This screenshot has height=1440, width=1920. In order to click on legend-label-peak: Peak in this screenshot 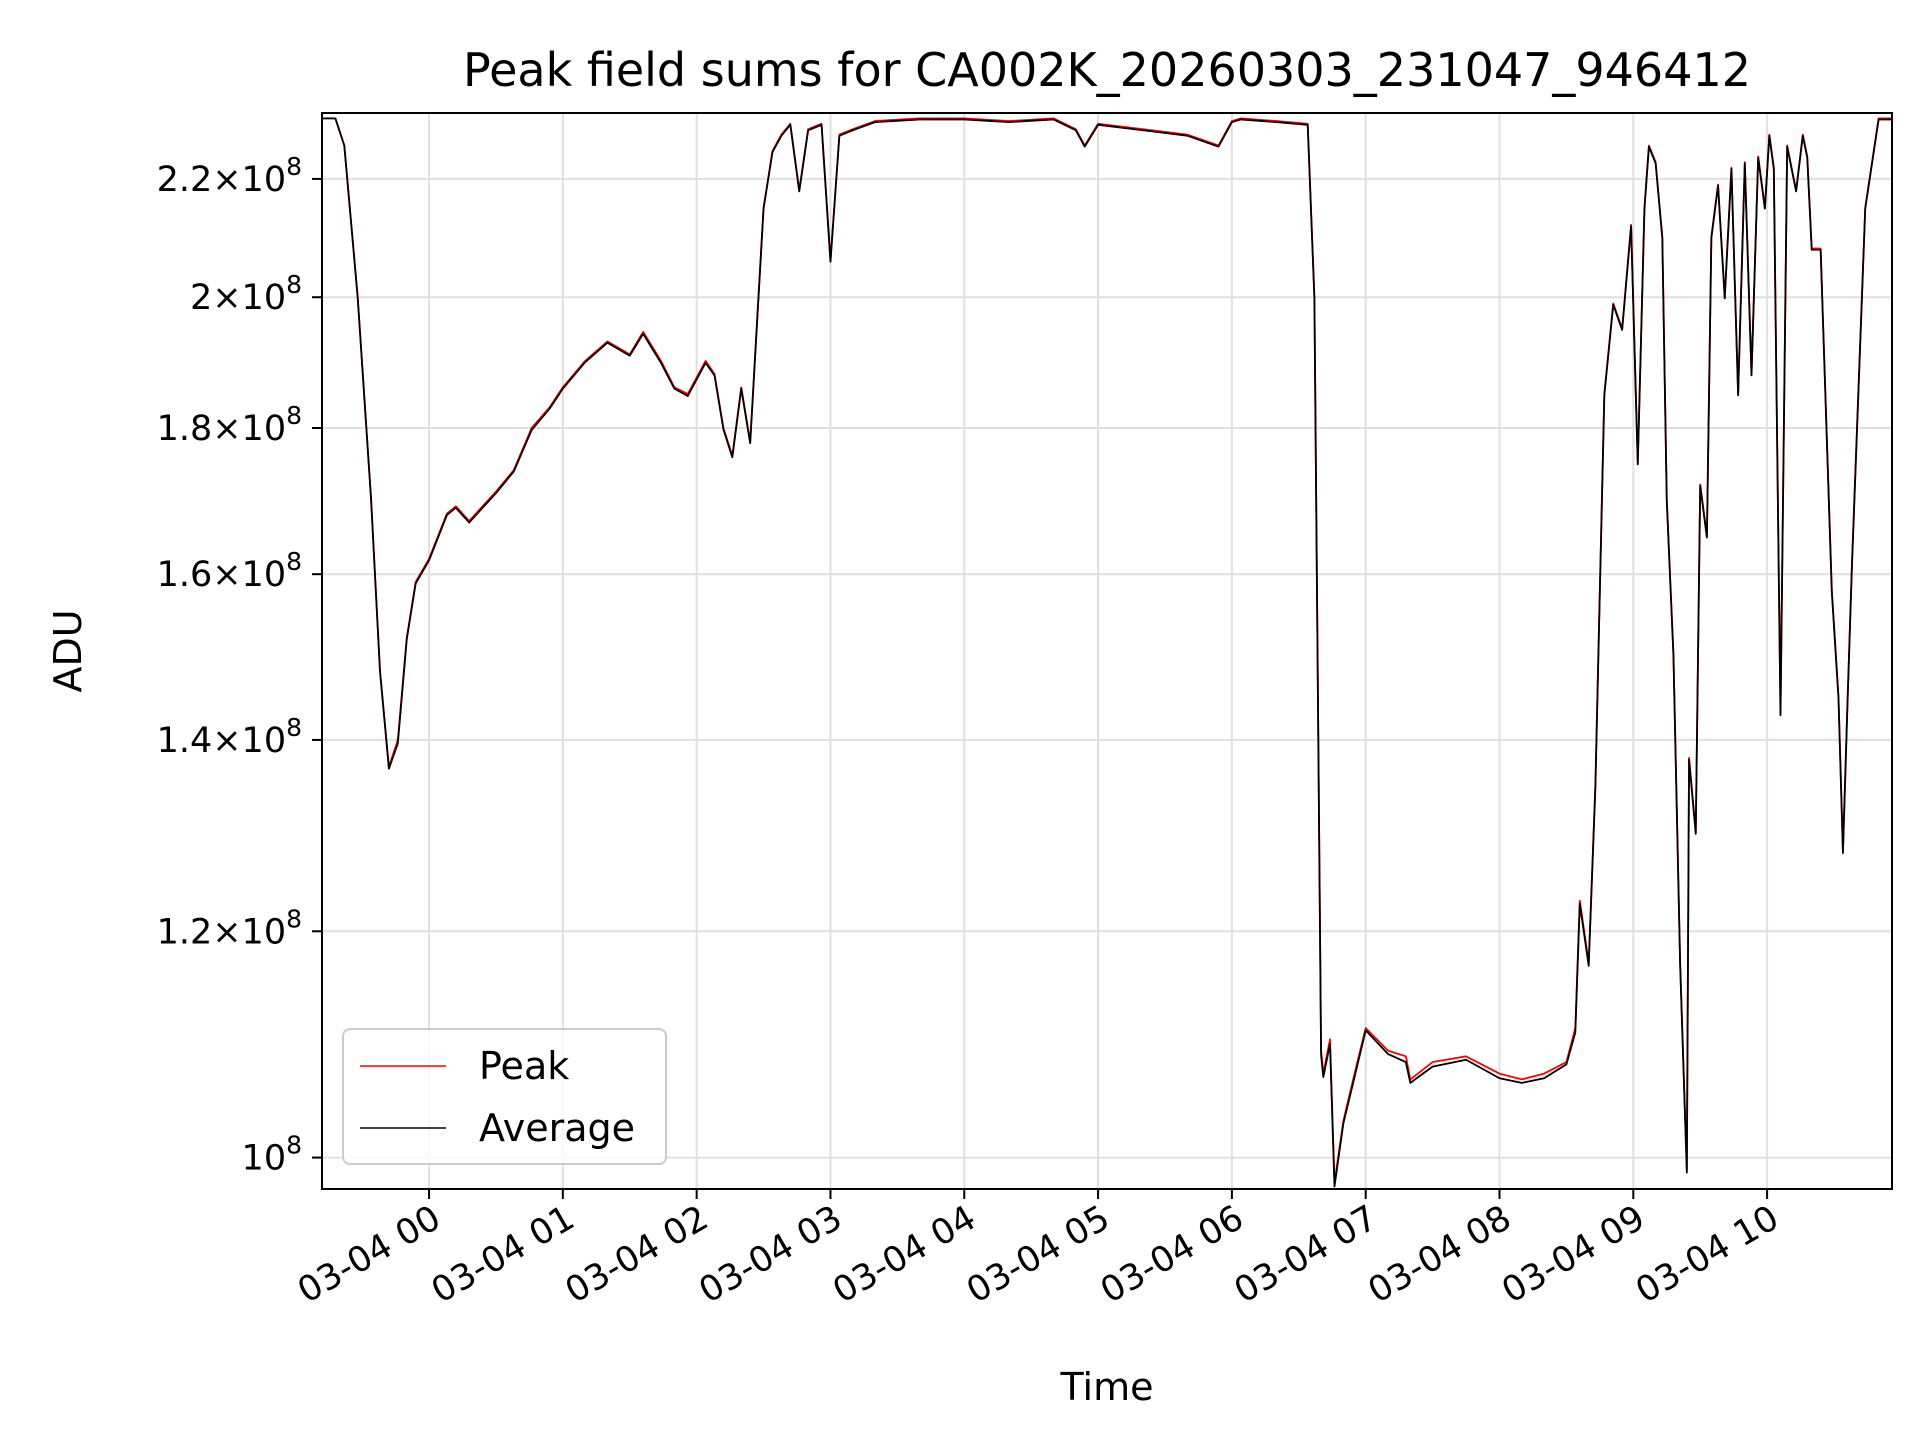, I will do `click(524, 1066)`.